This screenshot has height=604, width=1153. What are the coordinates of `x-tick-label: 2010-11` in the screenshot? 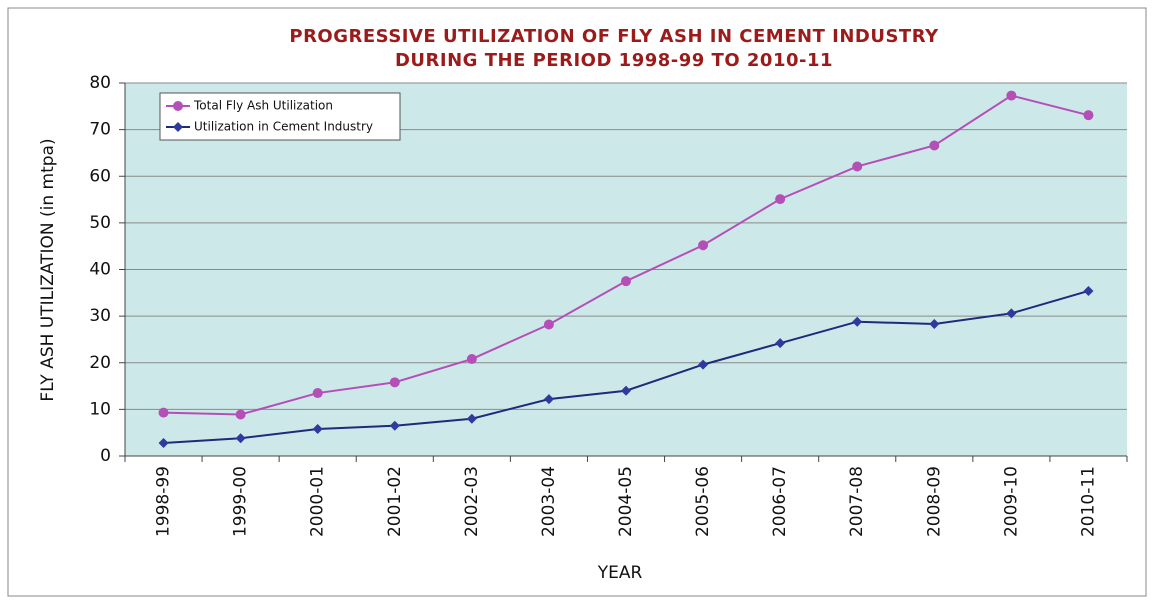 It's located at (1088, 501).